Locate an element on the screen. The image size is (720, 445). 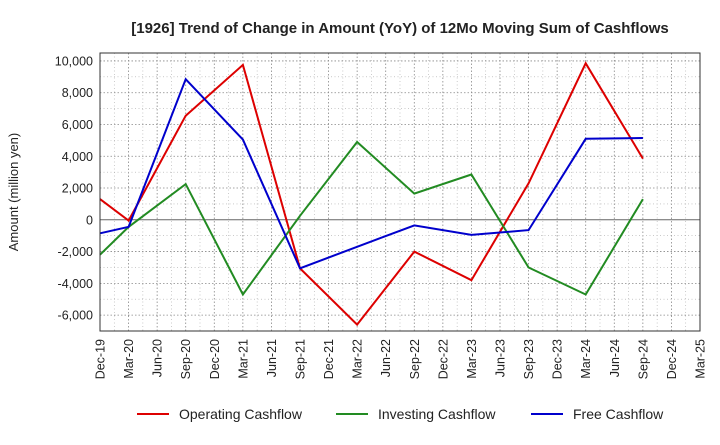
y-tick-label: 2,000 is located at coordinates (77, 189).